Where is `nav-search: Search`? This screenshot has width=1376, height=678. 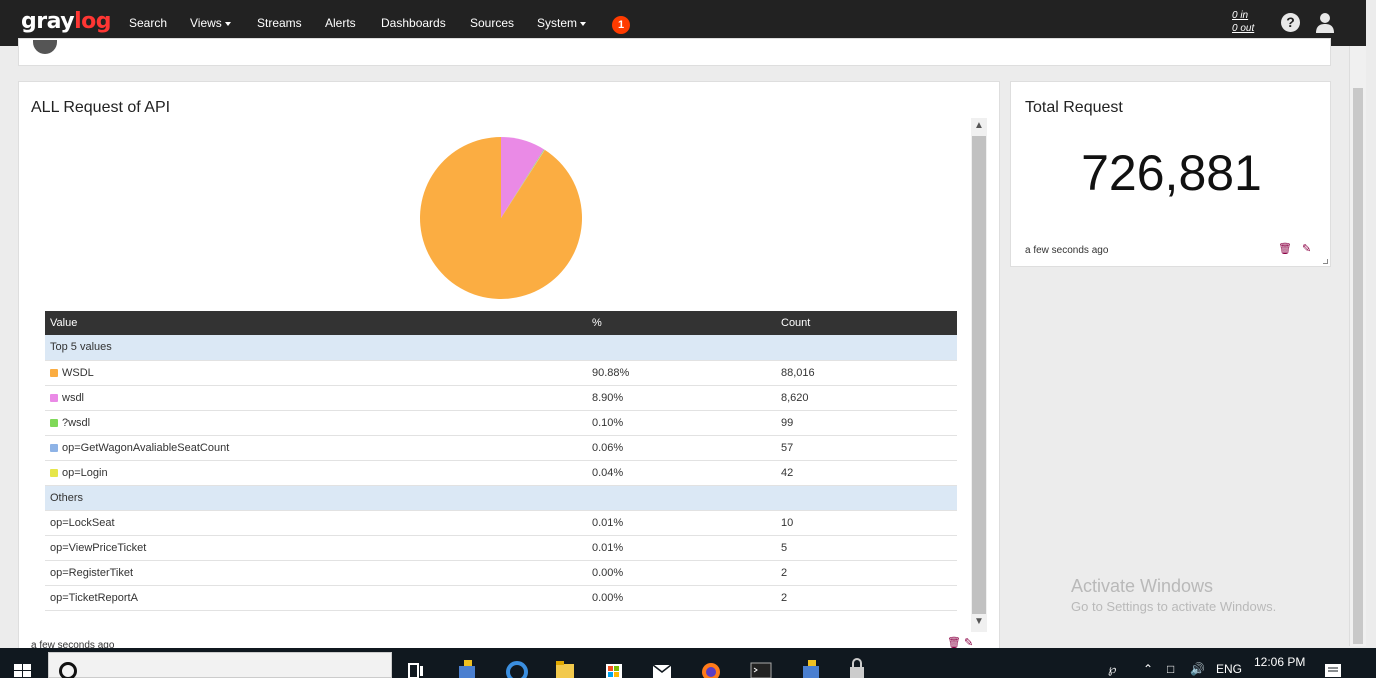 nav-search: Search is located at coordinates (148, 23).